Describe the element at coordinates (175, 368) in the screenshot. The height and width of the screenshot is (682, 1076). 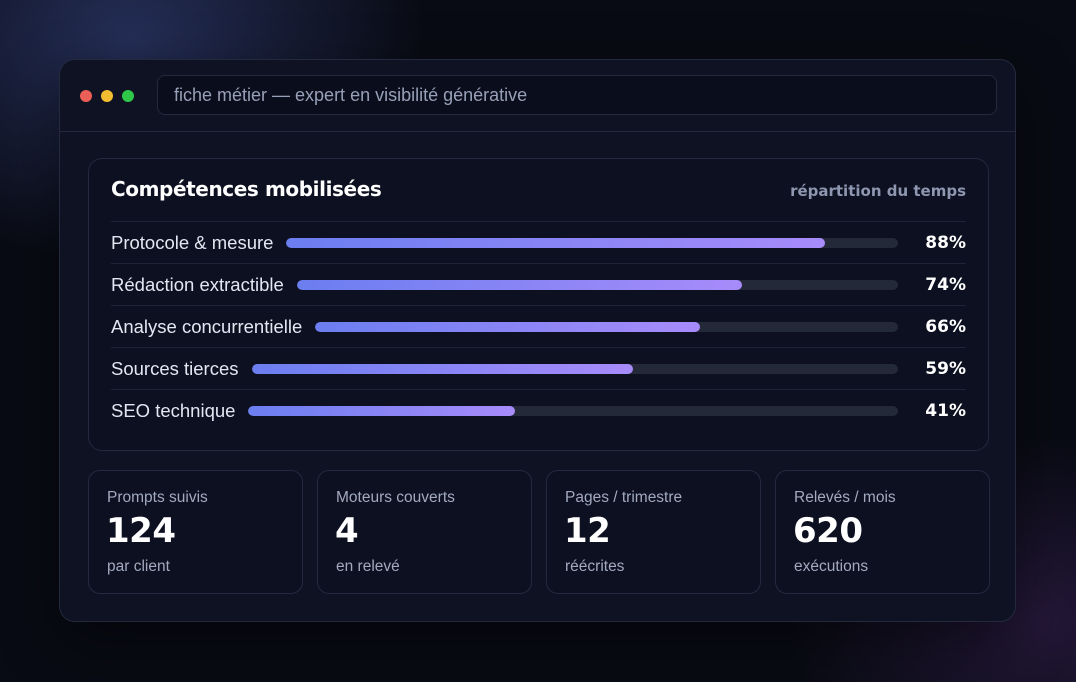
I see `skill-label: Sources tierces` at that location.